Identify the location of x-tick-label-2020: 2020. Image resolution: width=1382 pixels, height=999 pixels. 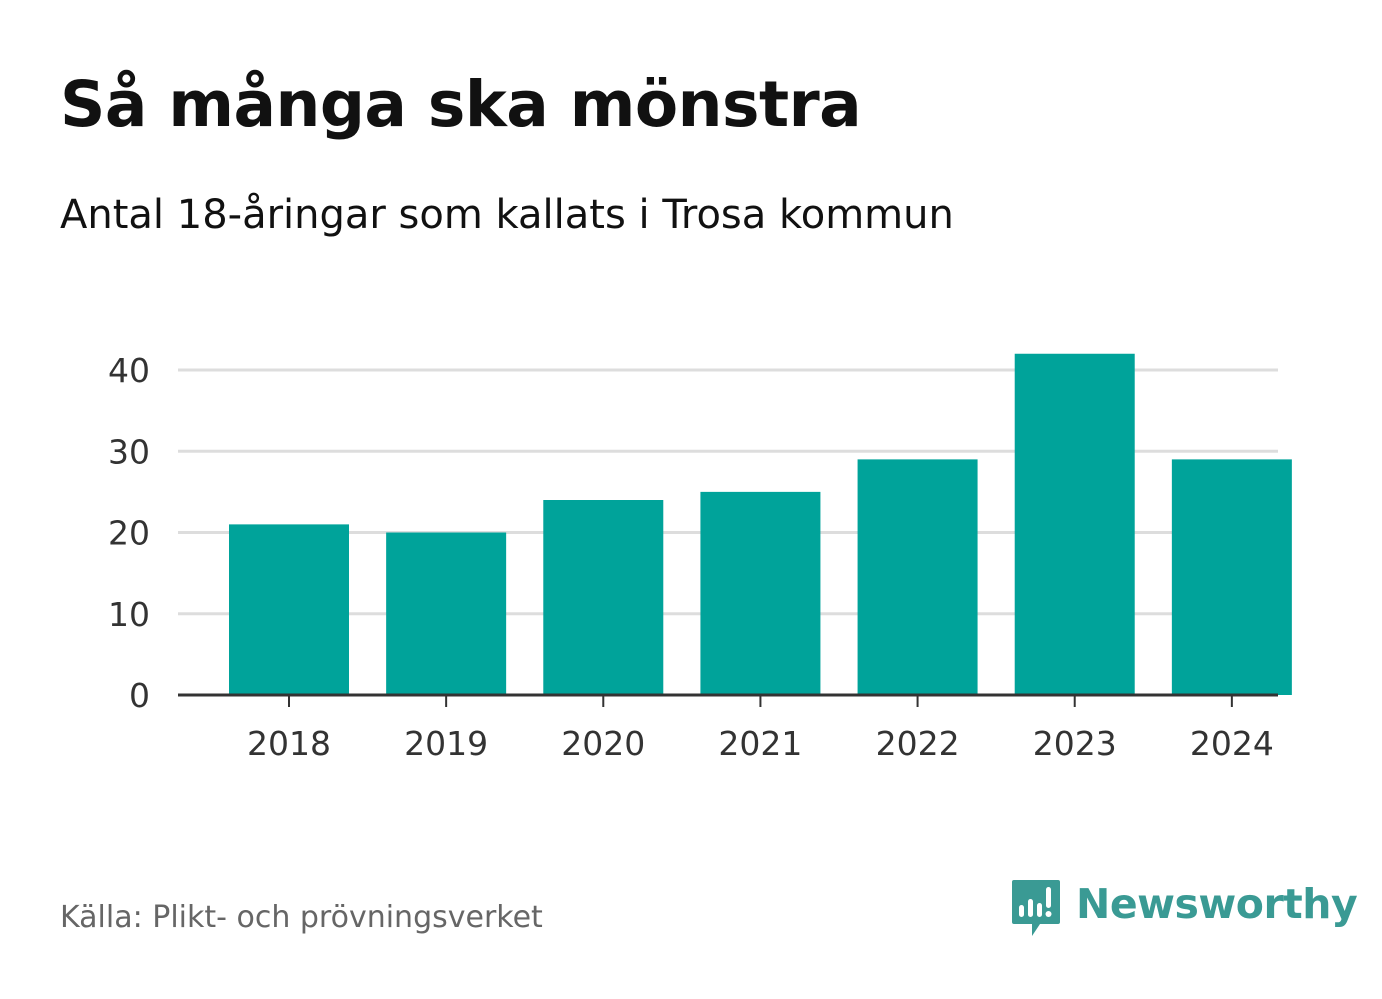
(603, 743).